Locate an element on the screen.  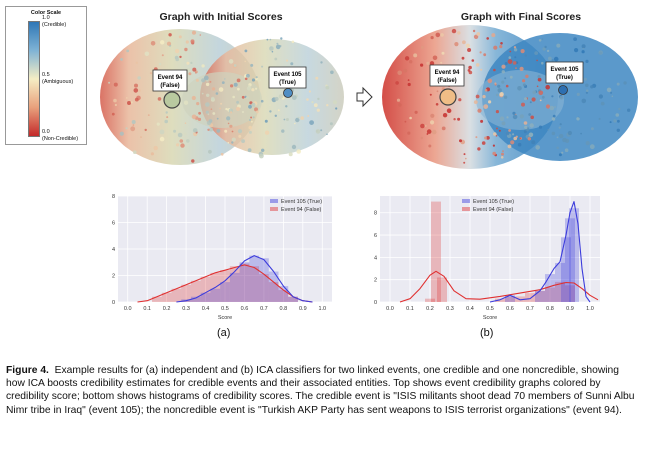
subfig-label-a: (a) is located at coordinates (224, 333).